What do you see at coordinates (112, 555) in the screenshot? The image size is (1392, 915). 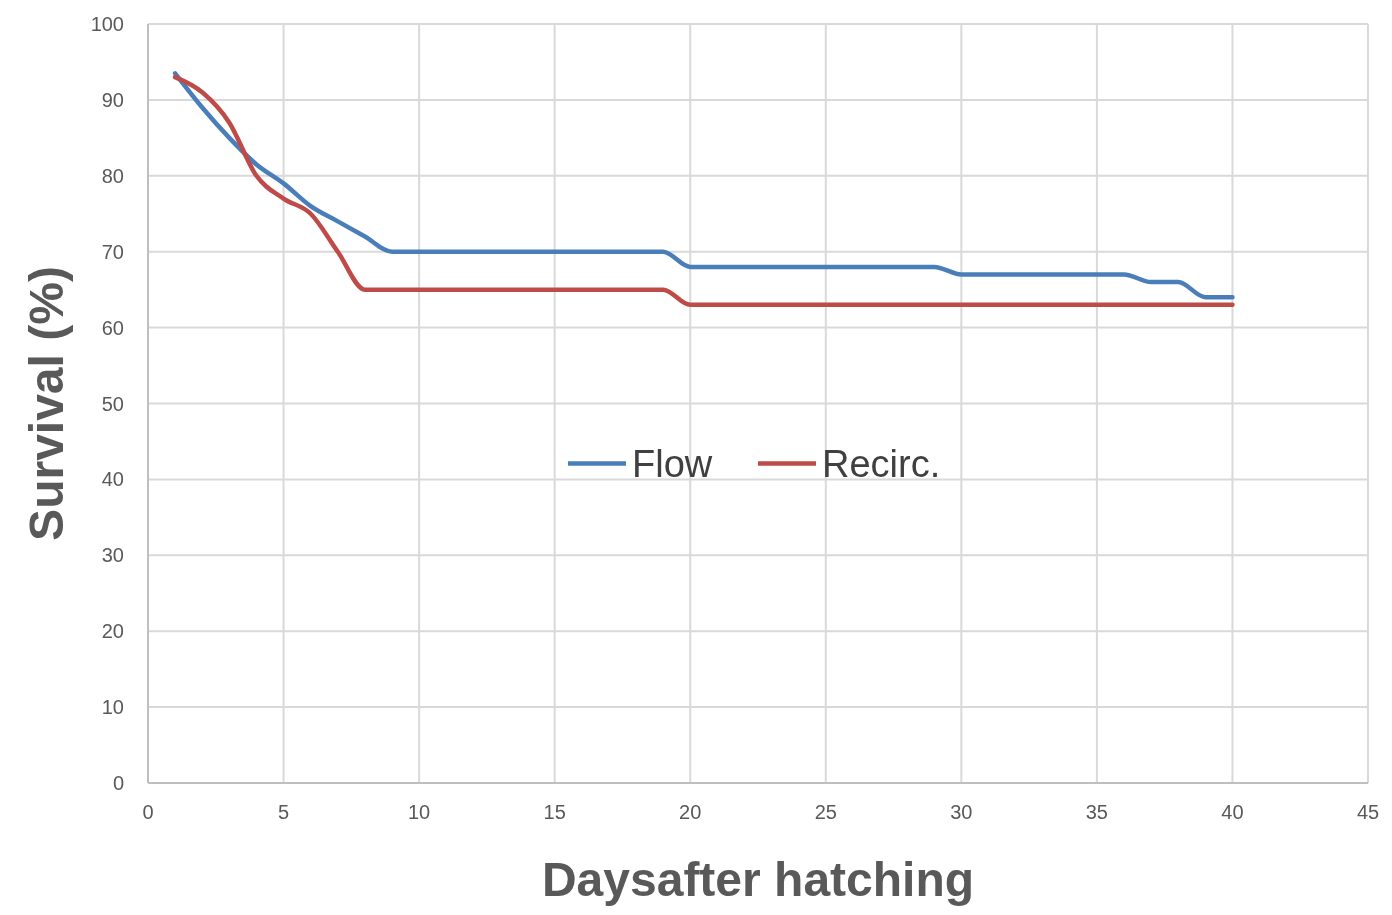 I see `y-tick-label: 30` at bounding box center [112, 555].